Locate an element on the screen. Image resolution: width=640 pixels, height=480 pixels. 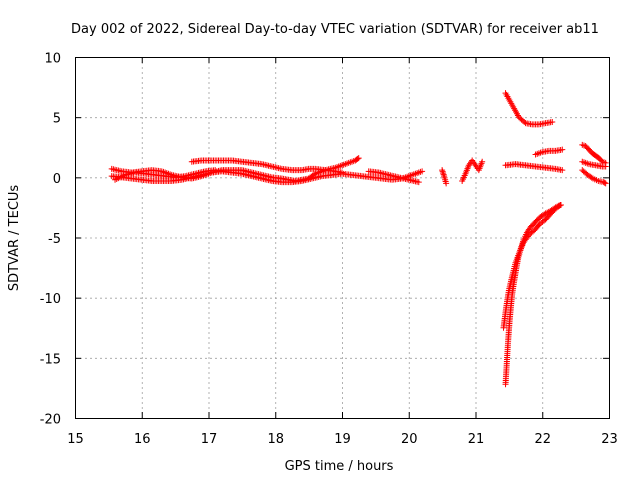
series-arc-f is located at coordinates (472, 170).